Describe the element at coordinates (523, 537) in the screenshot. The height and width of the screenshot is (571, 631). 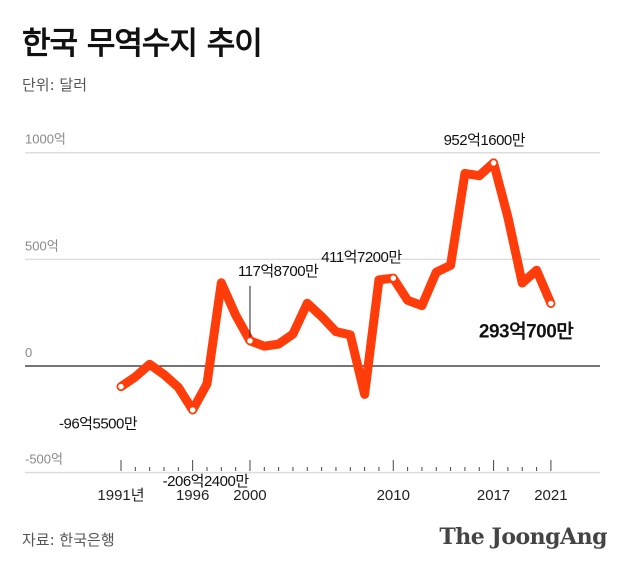
I see `brand-logo: The JoongAng` at that location.